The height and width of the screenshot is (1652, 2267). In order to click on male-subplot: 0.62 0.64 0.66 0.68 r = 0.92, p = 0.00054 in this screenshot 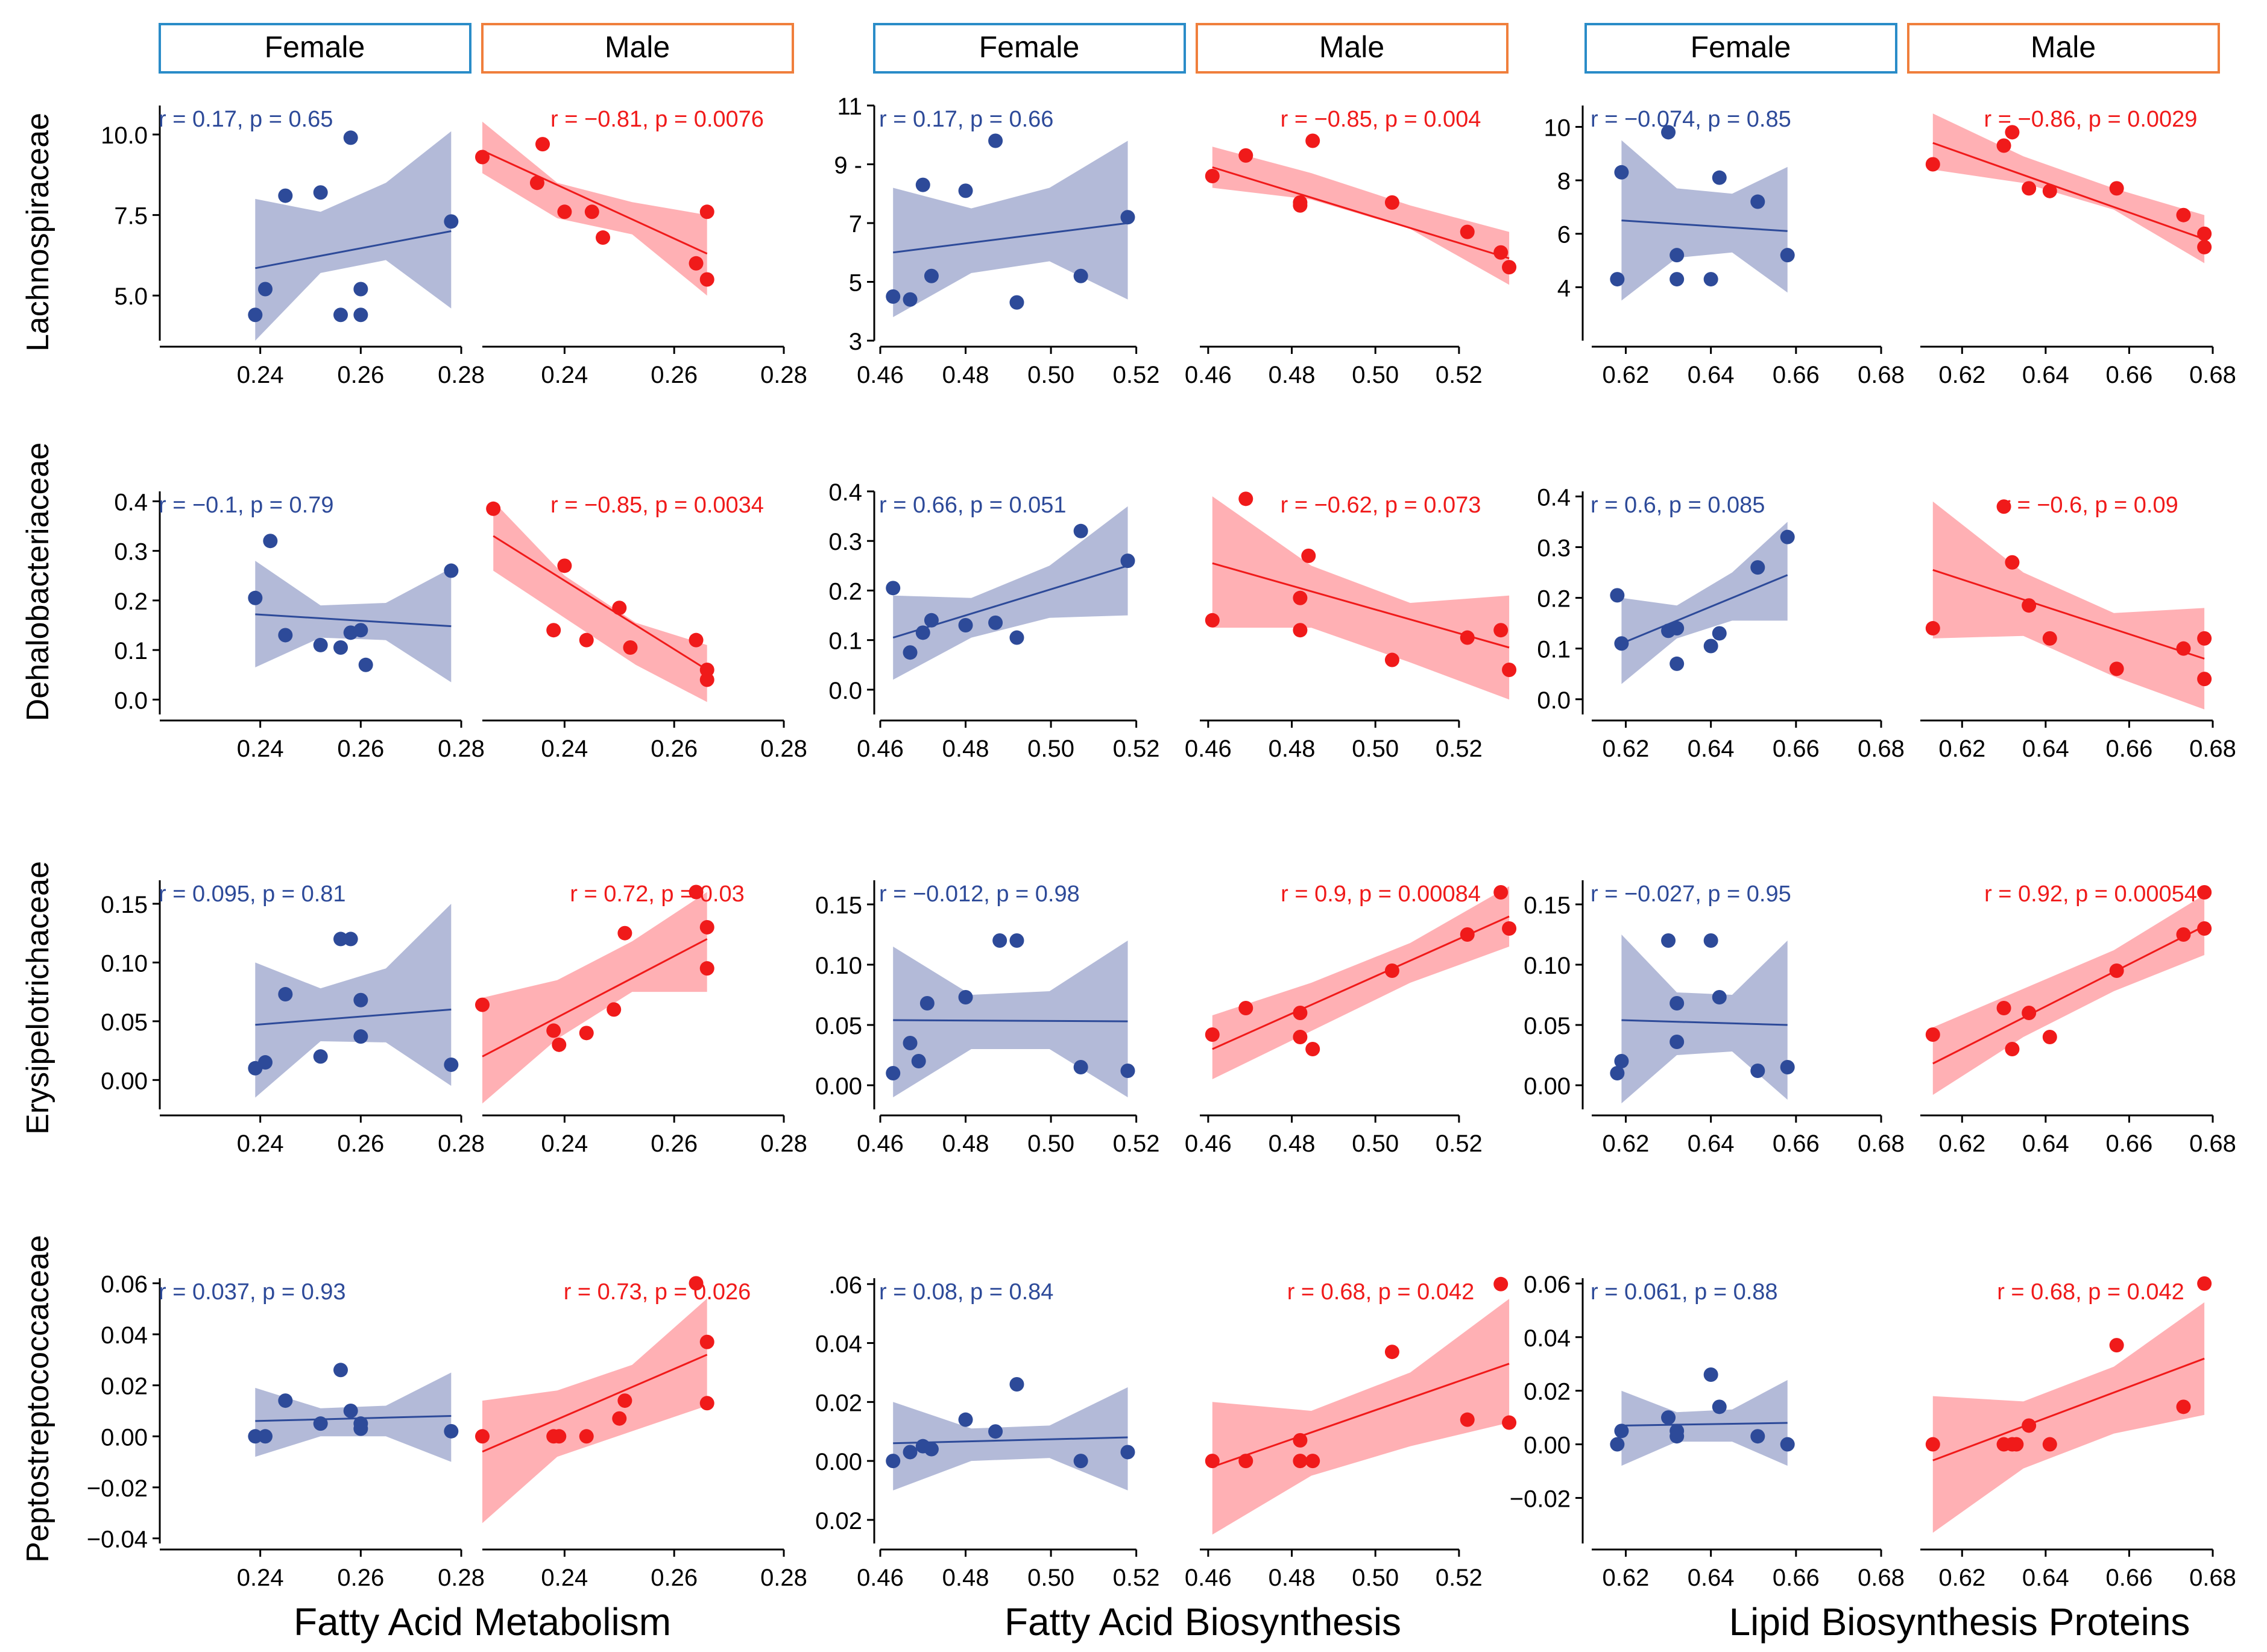, I will do `click(2078, 1019)`.